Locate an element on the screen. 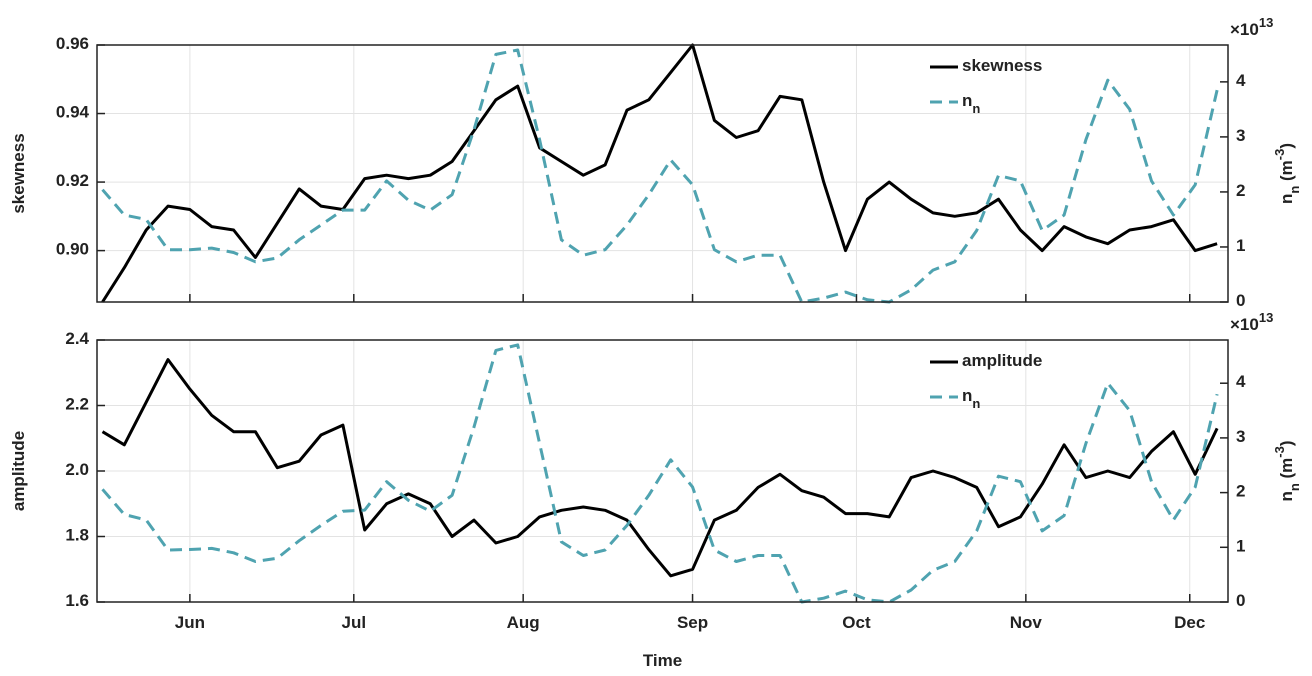  y-tick-label: 1.6 is located at coordinates (77, 600).